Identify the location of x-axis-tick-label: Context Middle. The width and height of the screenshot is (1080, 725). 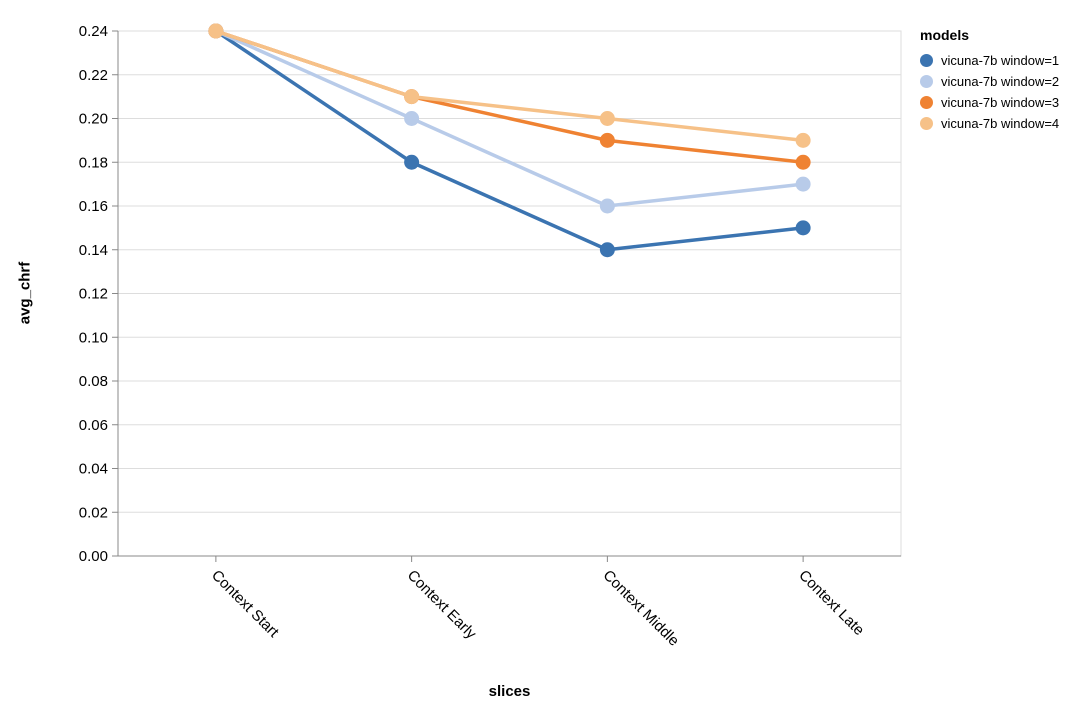
(641, 608).